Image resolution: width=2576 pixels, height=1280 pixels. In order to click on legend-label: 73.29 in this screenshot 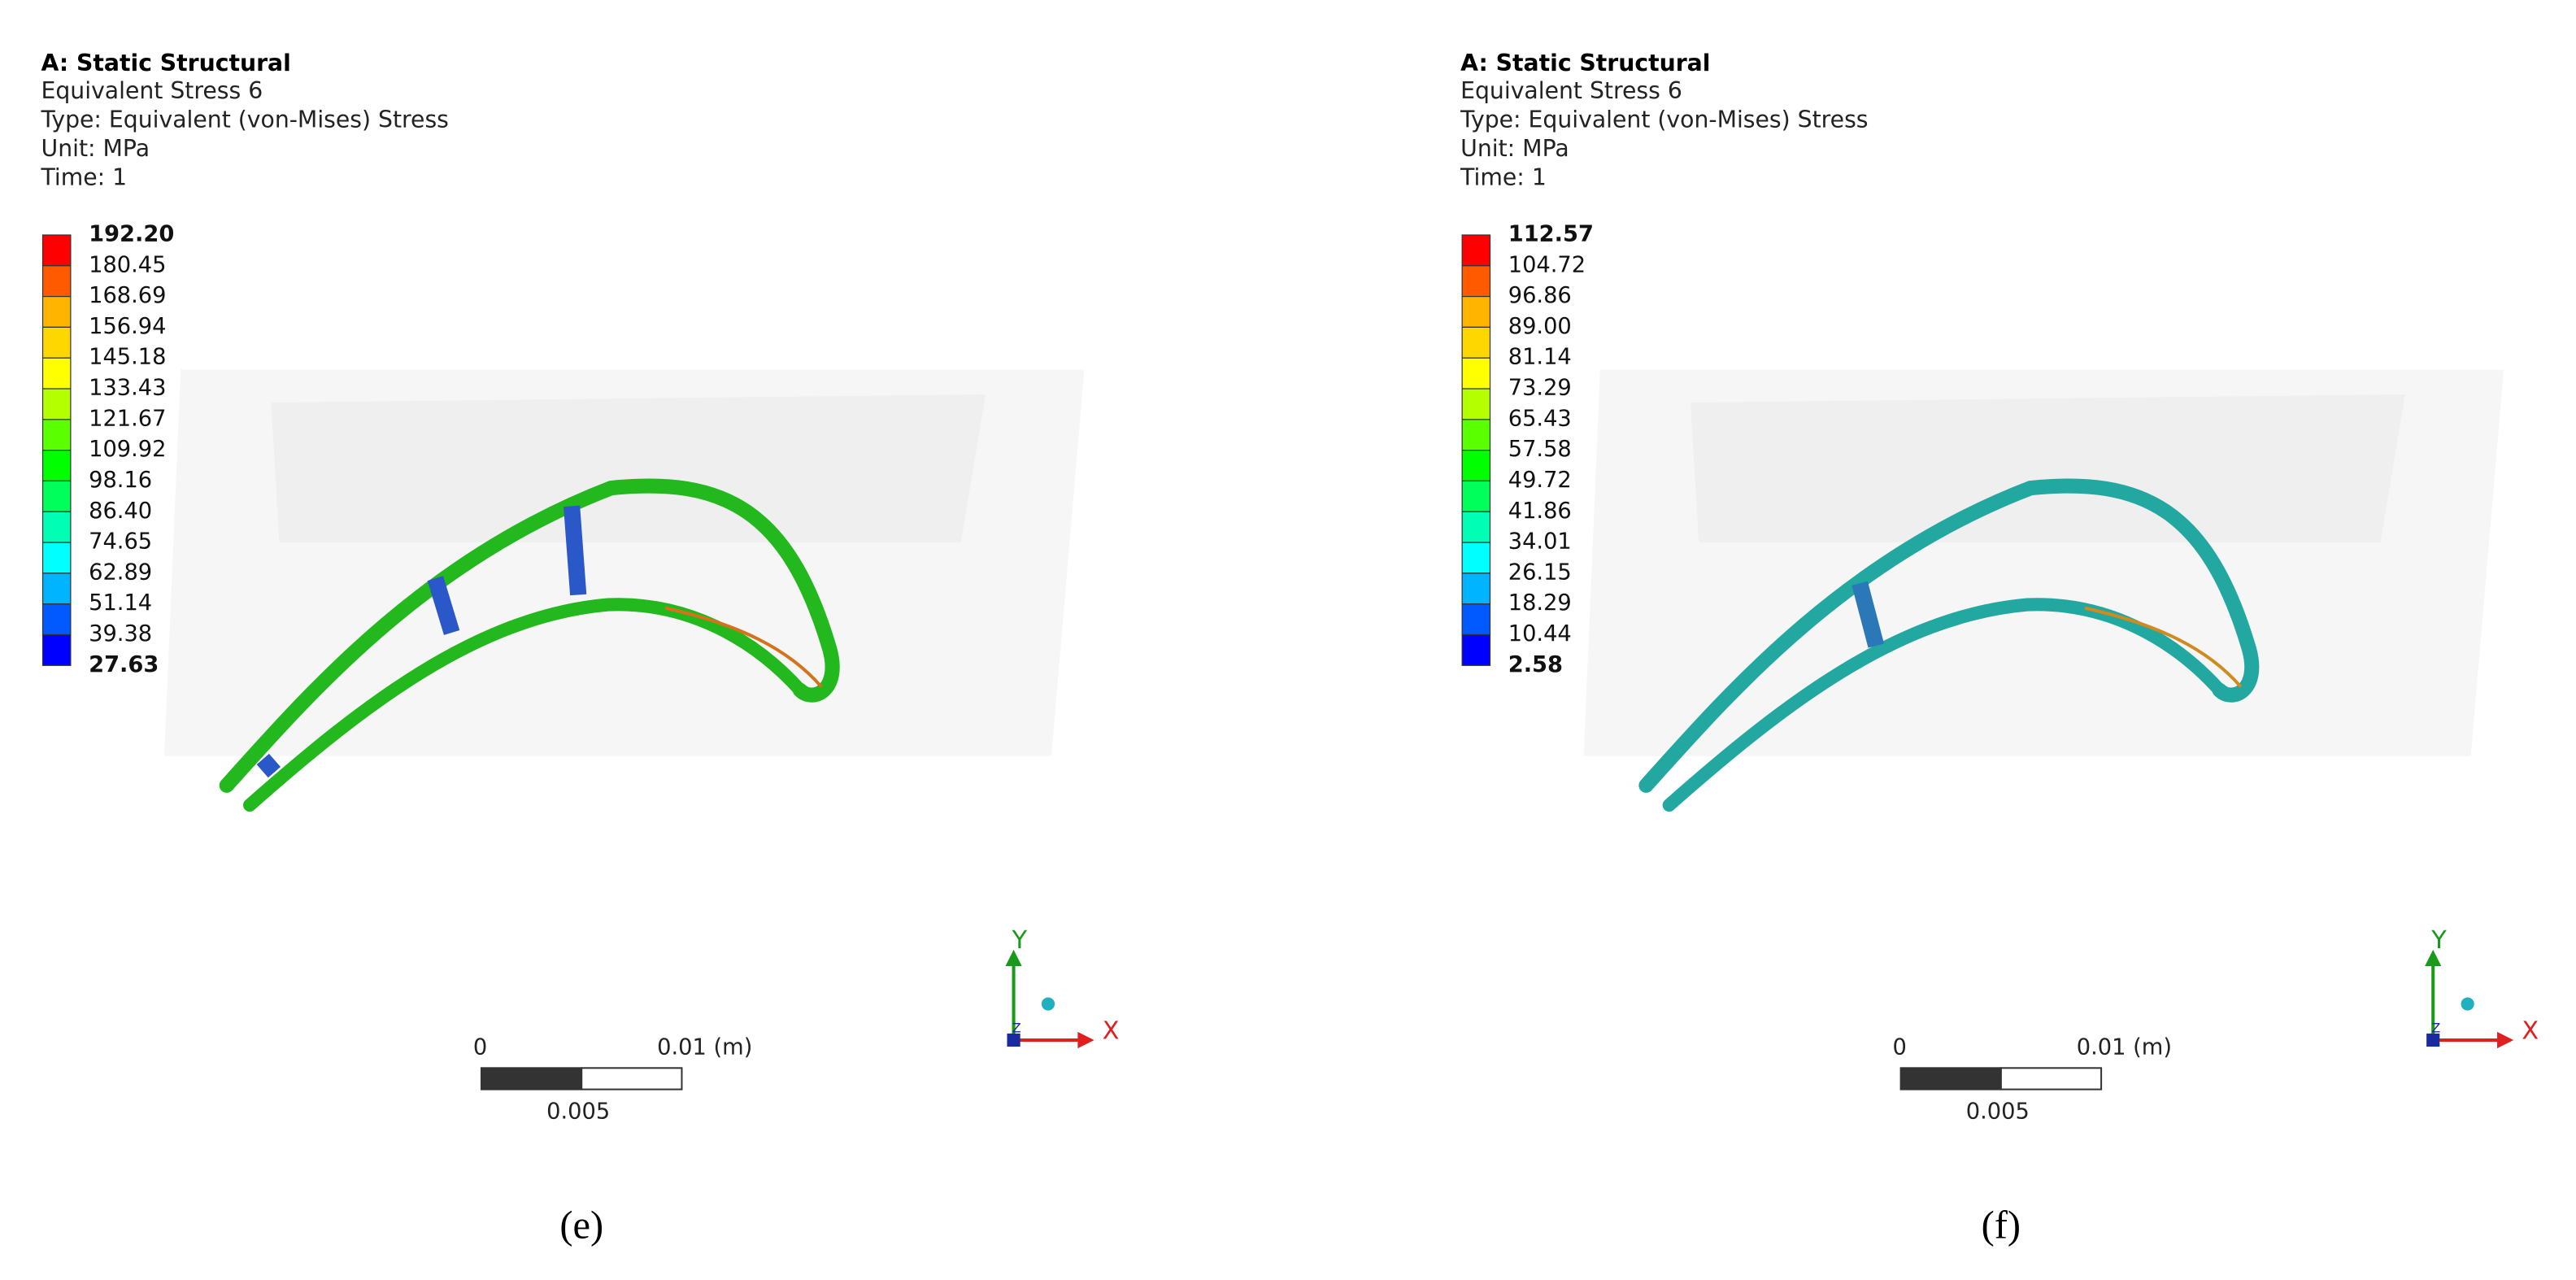, I will do `click(1540, 388)`.